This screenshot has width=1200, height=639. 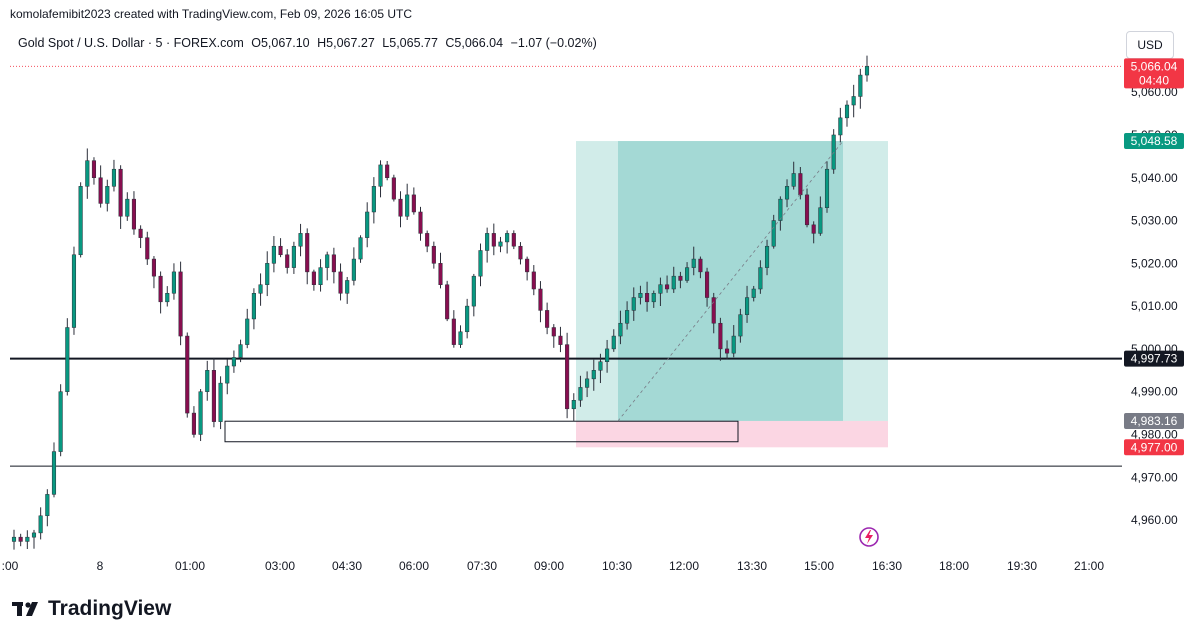 I want to click on tradingview-logo: TradingView, so click(x=91, y=609).